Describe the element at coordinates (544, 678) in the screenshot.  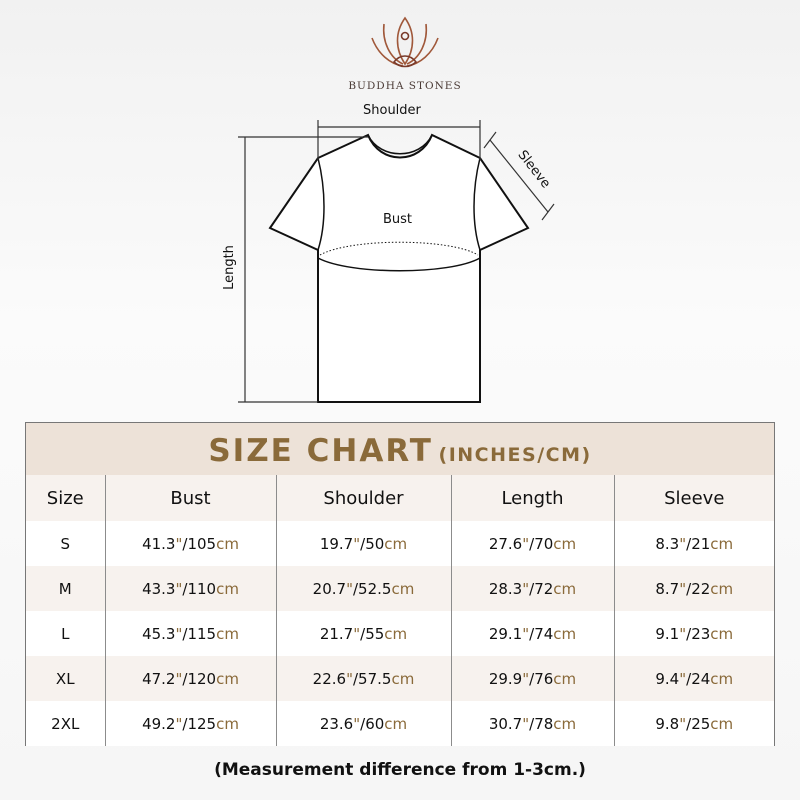
I see `cm-value: 76` at that location.